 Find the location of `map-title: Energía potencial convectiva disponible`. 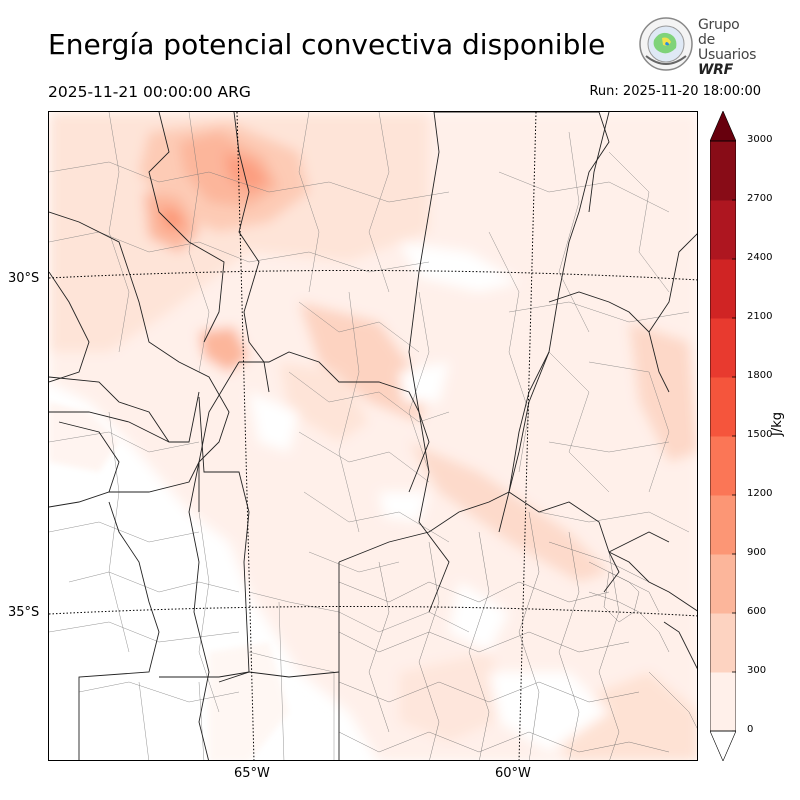

map-title: Energía potencial convectiva disponible is located at coordinates (327, 44).